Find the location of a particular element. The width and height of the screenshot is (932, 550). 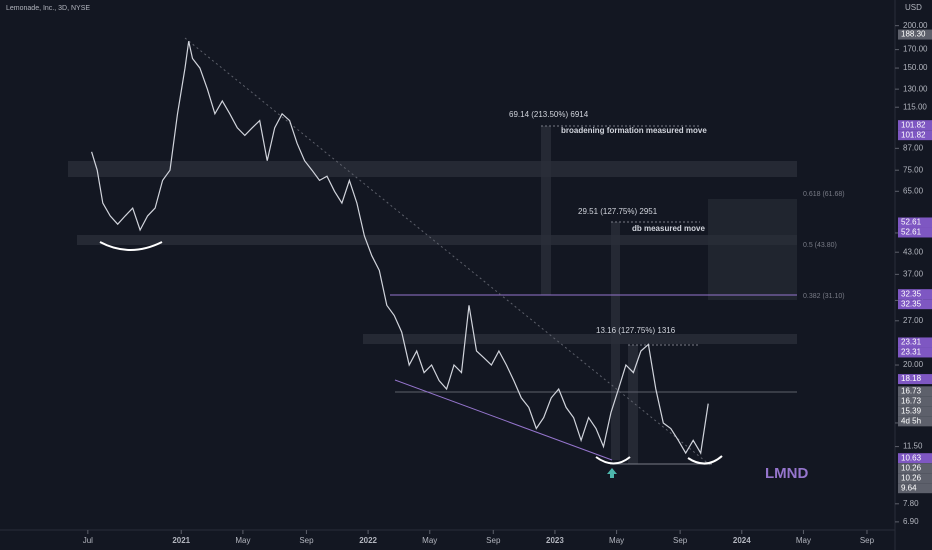

price-label: 18.18 is located at coordinates (911, 378).